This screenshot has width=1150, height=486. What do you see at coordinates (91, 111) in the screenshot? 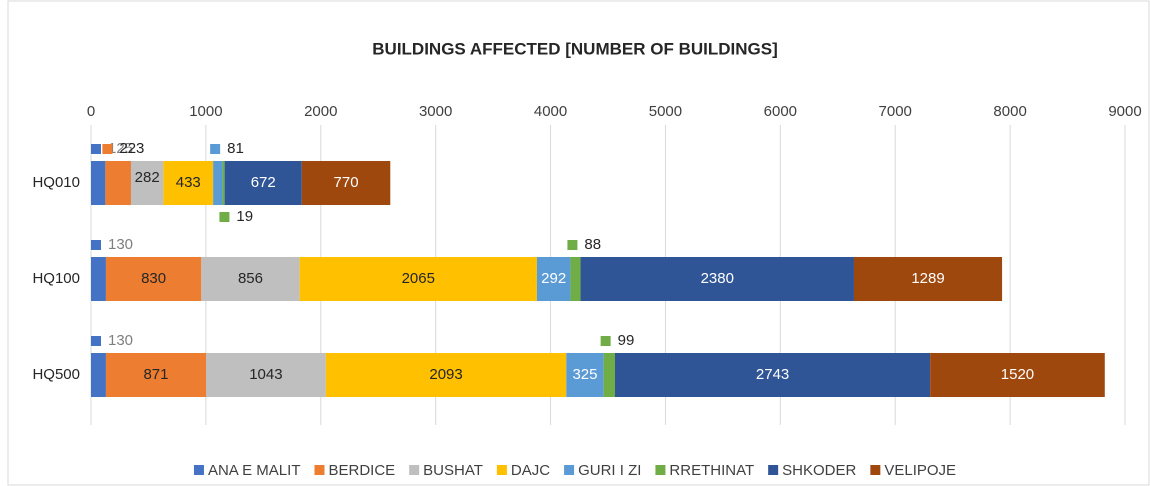
I see `x-tick-label: 0` at bounding box center [91, 111].